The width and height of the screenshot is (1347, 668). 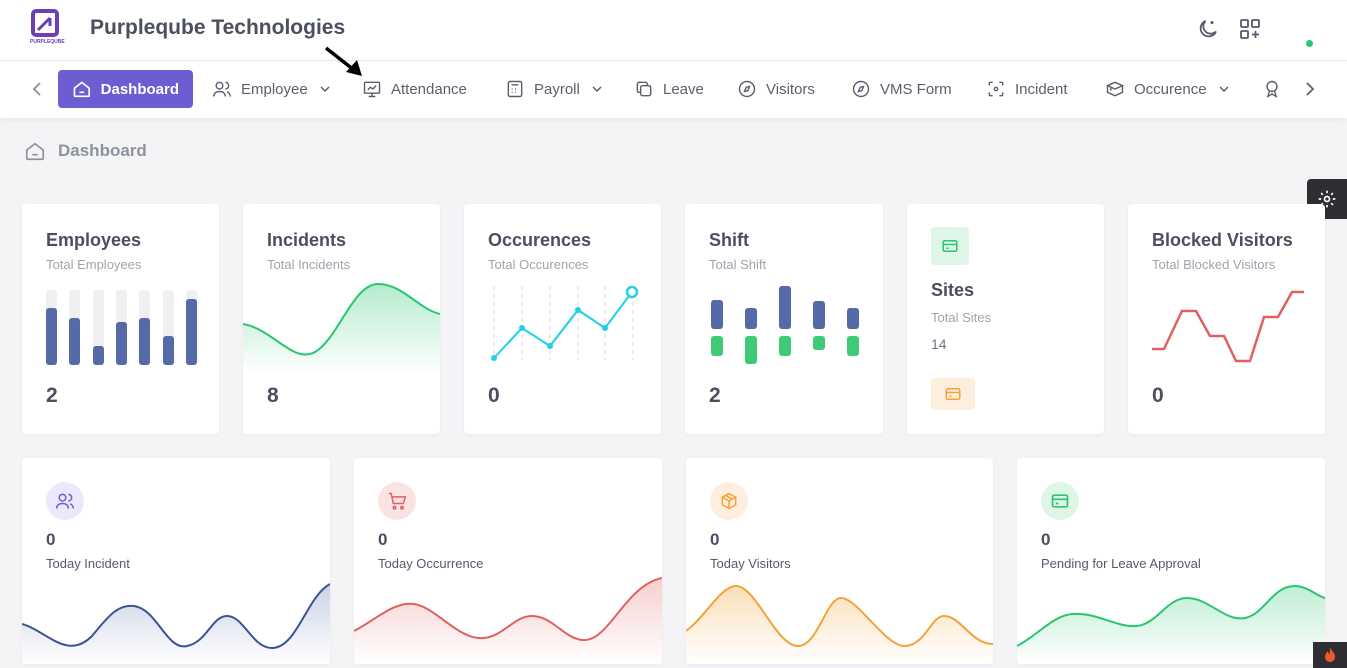 I want to click on shift-bar-chart, so click(x=785, y=325).